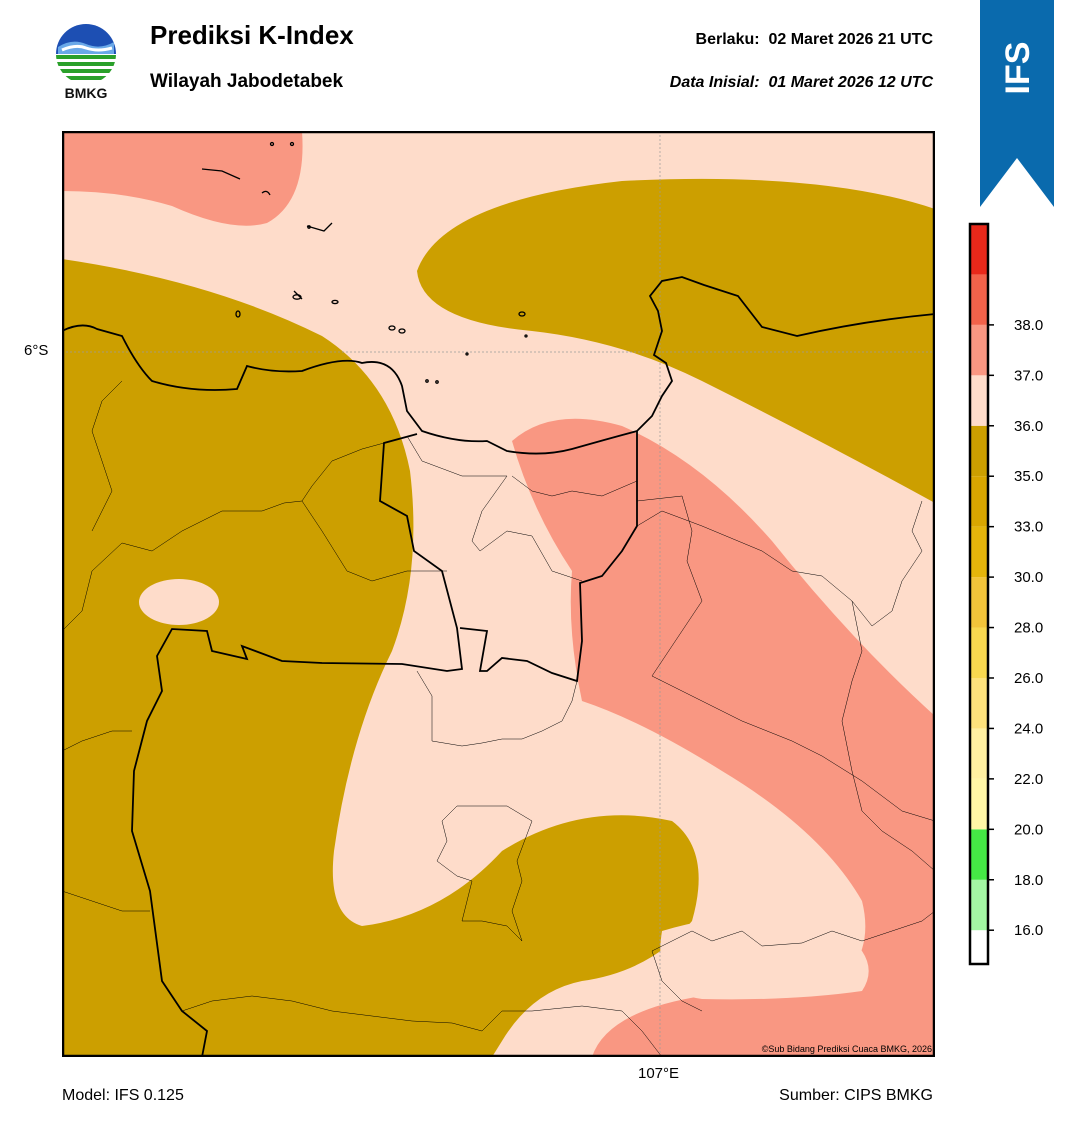  Describe the element at coordinates (1028, 628) in the screenshot. I see `colorbar-tick-label: 28.0` at that location.